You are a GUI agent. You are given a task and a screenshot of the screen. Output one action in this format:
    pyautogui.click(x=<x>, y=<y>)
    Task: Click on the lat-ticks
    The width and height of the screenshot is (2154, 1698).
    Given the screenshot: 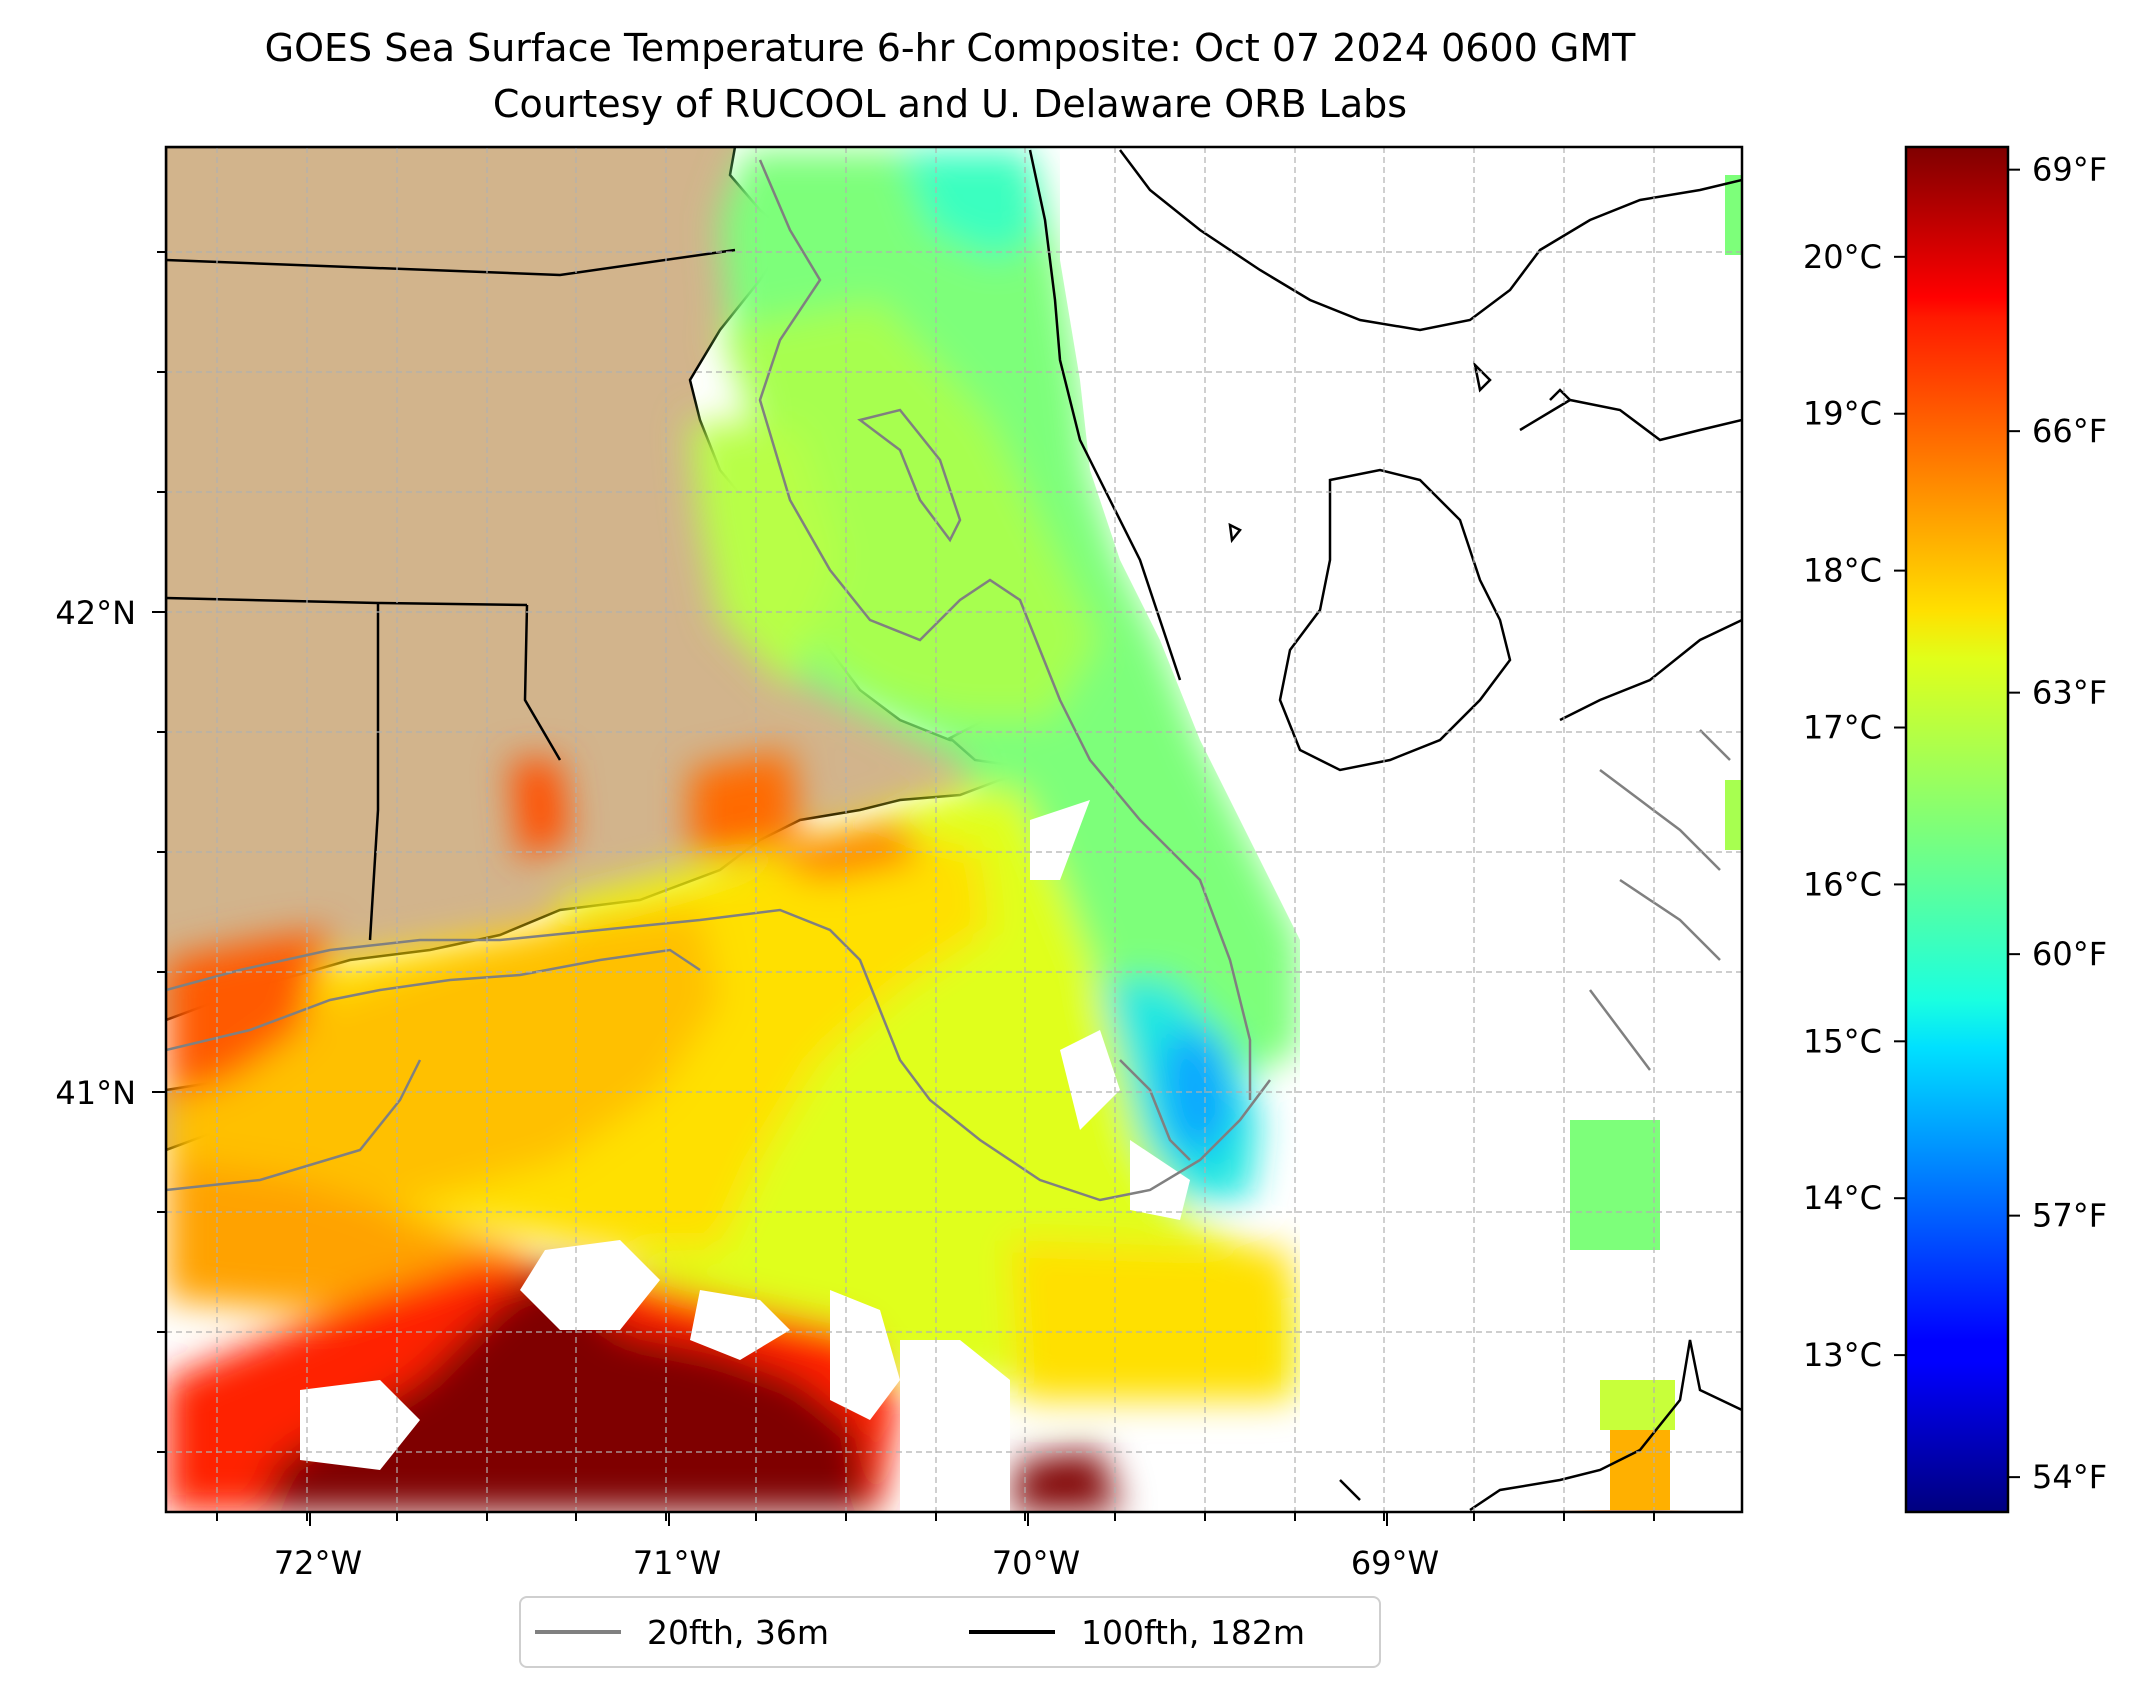 What is the action you would take?
    pyautogui.click(x=159, y=852)
    